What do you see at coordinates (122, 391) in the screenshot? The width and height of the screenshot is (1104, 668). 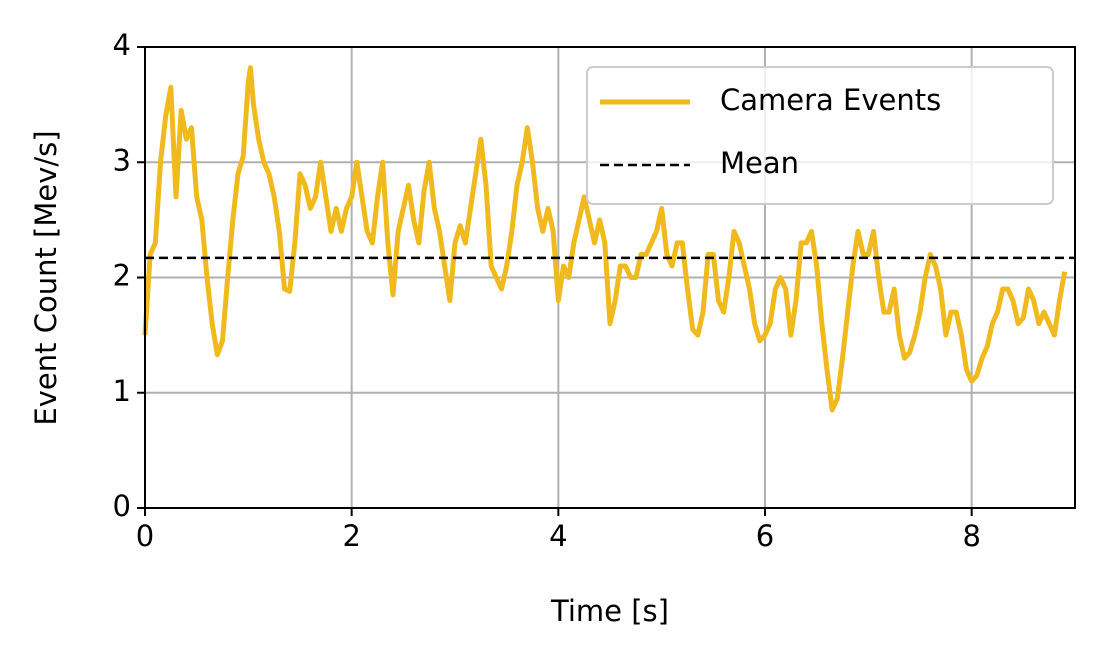 I see `y-tick-label: 1` at bounding box center [122, 391].